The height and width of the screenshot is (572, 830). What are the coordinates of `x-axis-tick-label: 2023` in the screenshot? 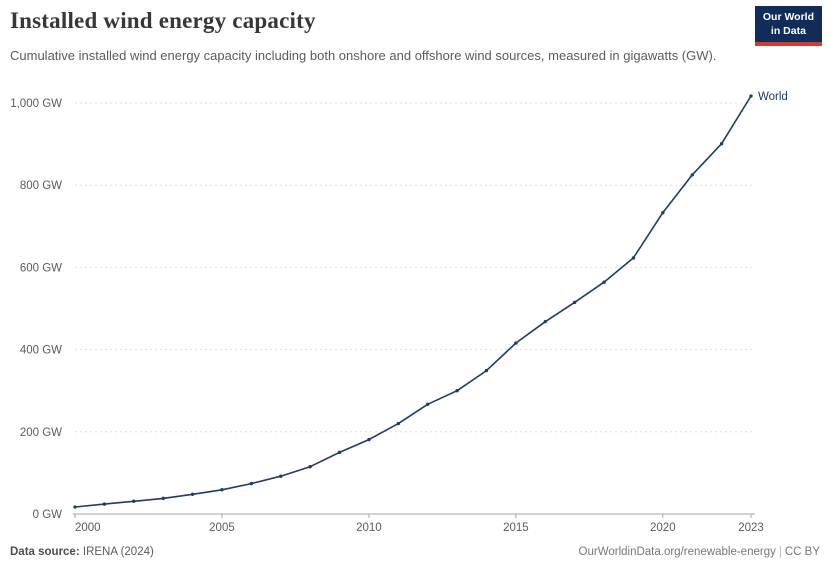 It's located at (751, 528).